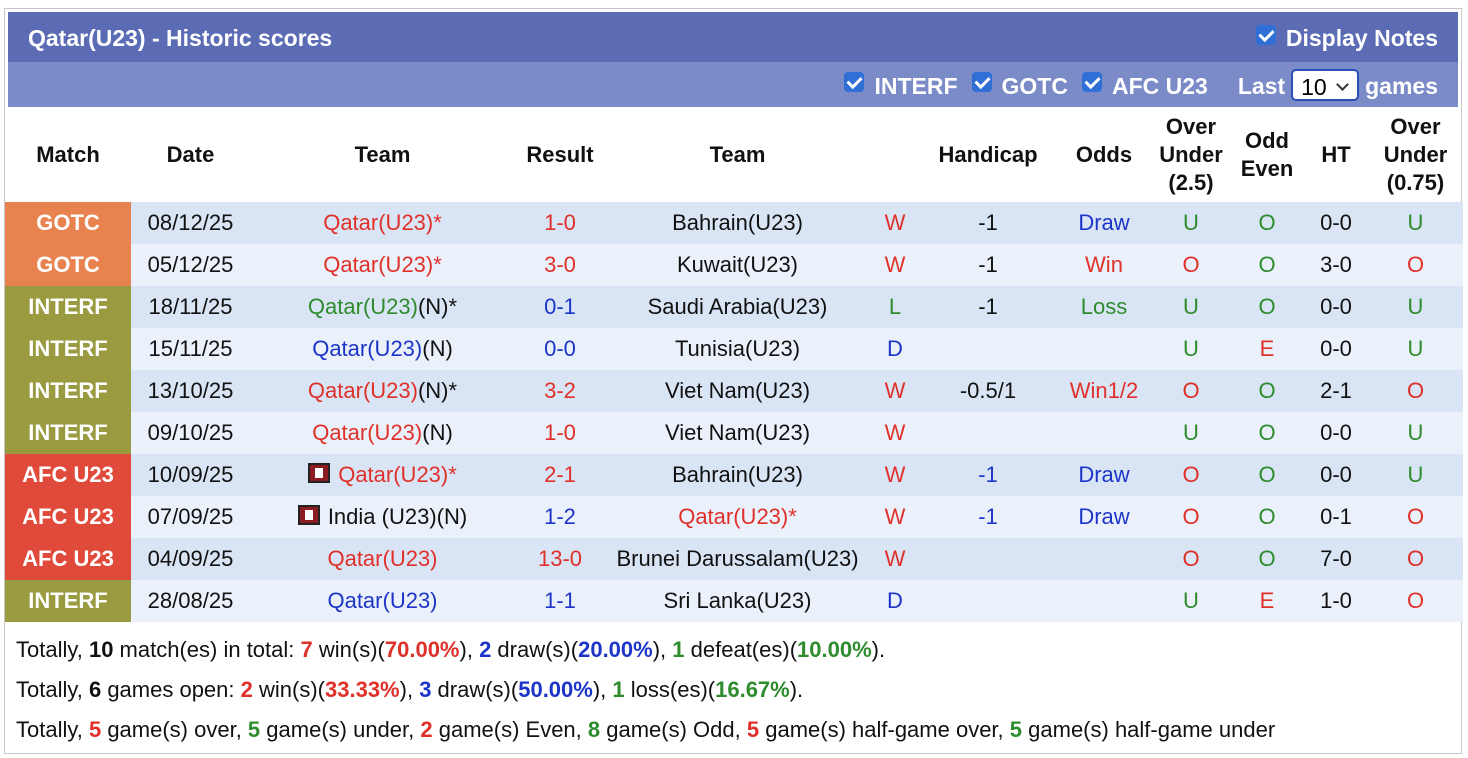 Image resolution: width=1468 pixels, height=758 pixels. What do you see at coordinates (560, 390) in the screenshot?
I see `result-text: 3-2` at bounding box center [560, 390].